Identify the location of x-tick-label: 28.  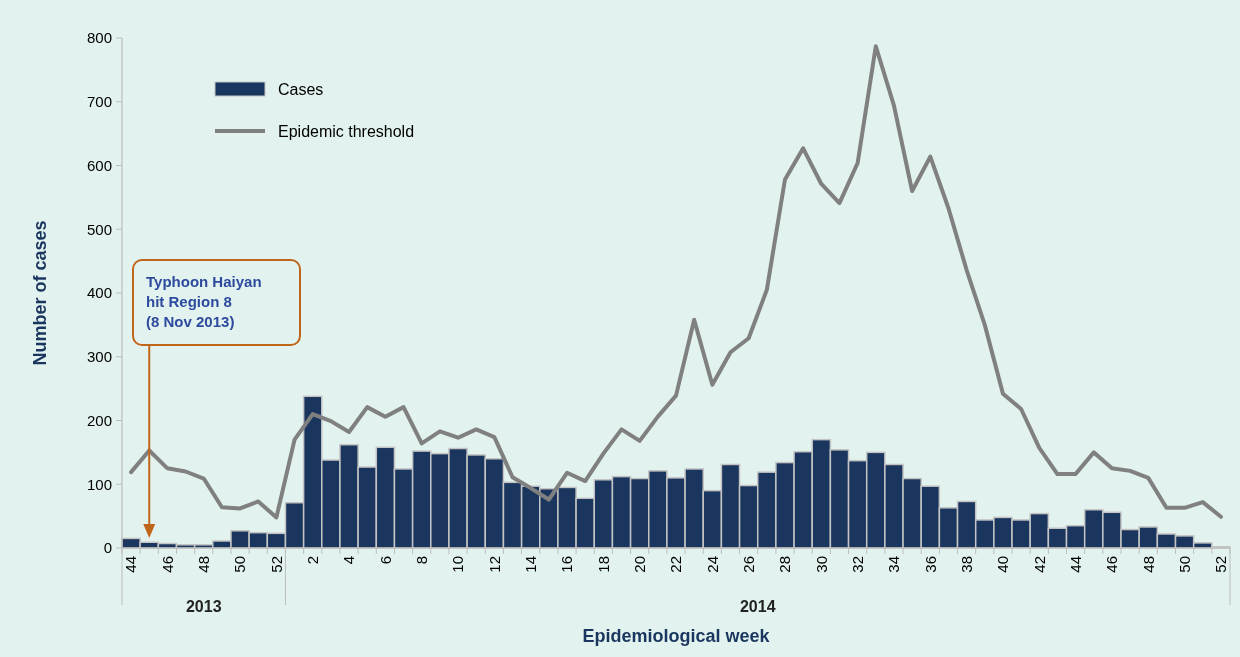
(785, 564).